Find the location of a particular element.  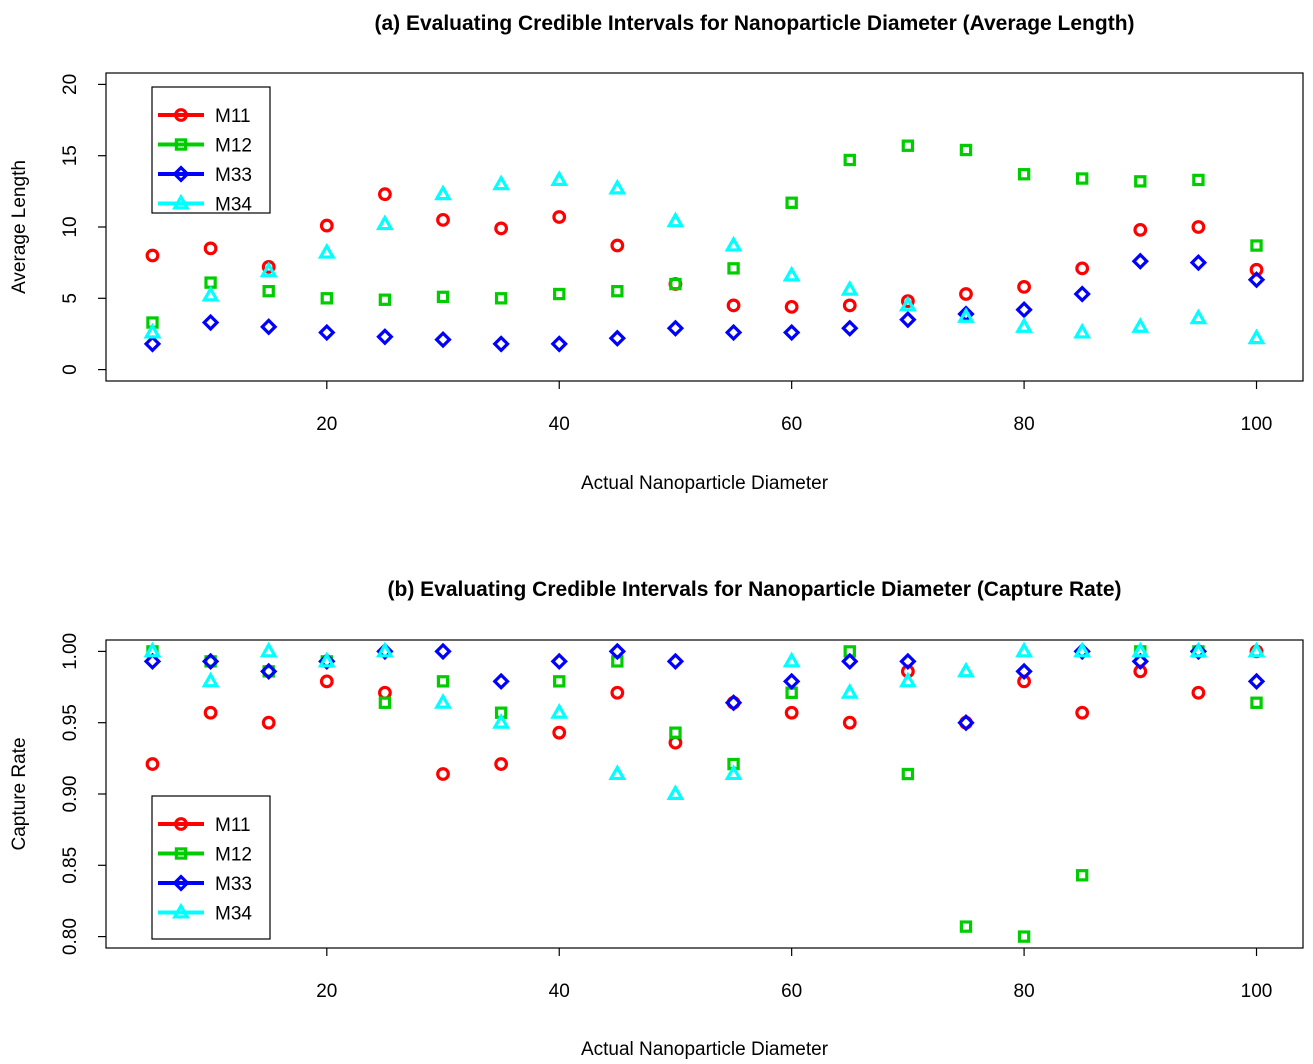

x-tick-label: 60 is located at coordinates (791, 424).